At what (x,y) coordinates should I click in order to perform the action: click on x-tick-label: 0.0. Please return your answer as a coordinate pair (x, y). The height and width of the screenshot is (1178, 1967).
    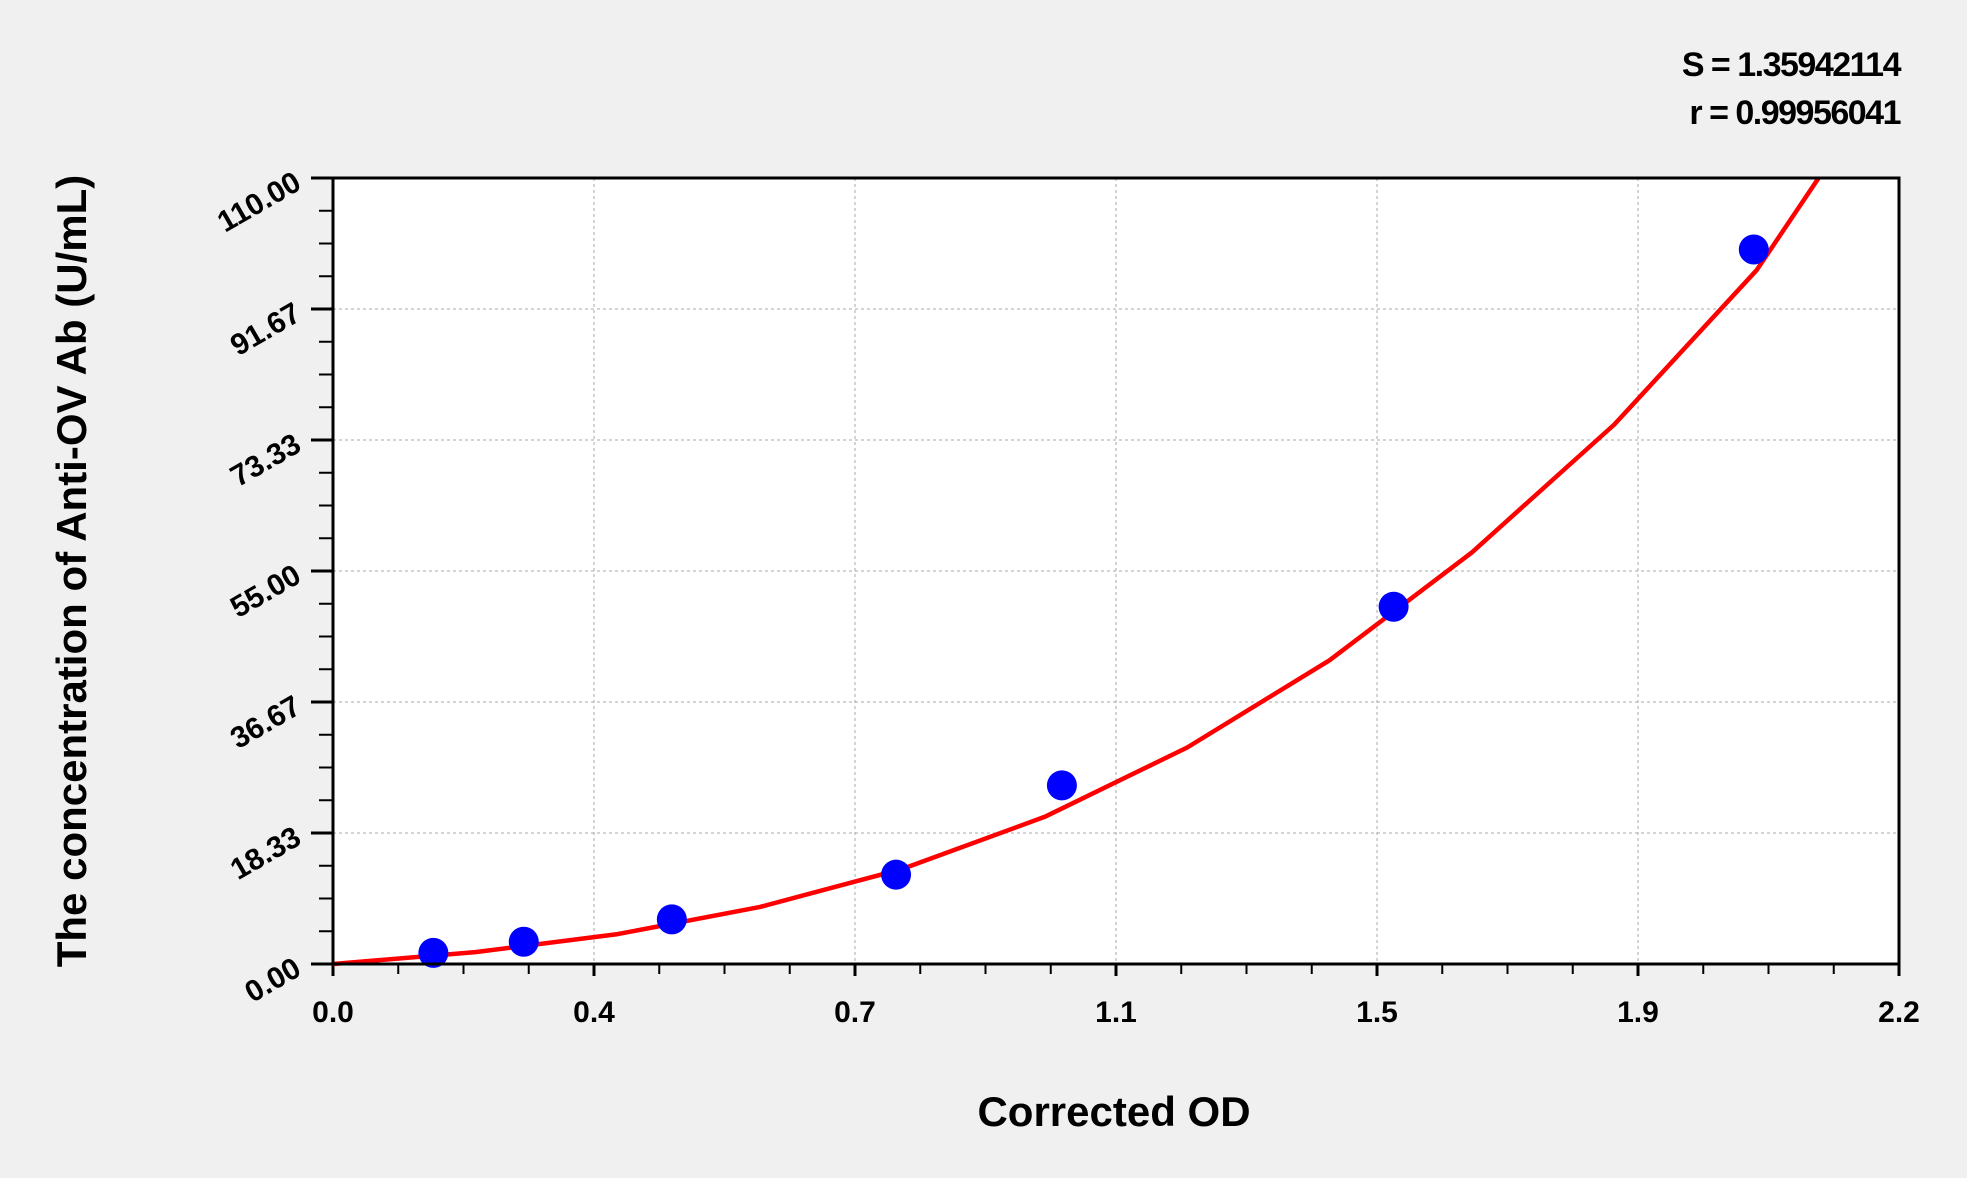
    Looking at the image, I should click on (333, 1012).